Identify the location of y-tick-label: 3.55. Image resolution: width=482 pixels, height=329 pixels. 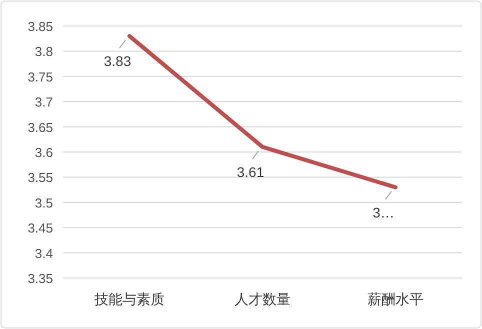
(40, 178).